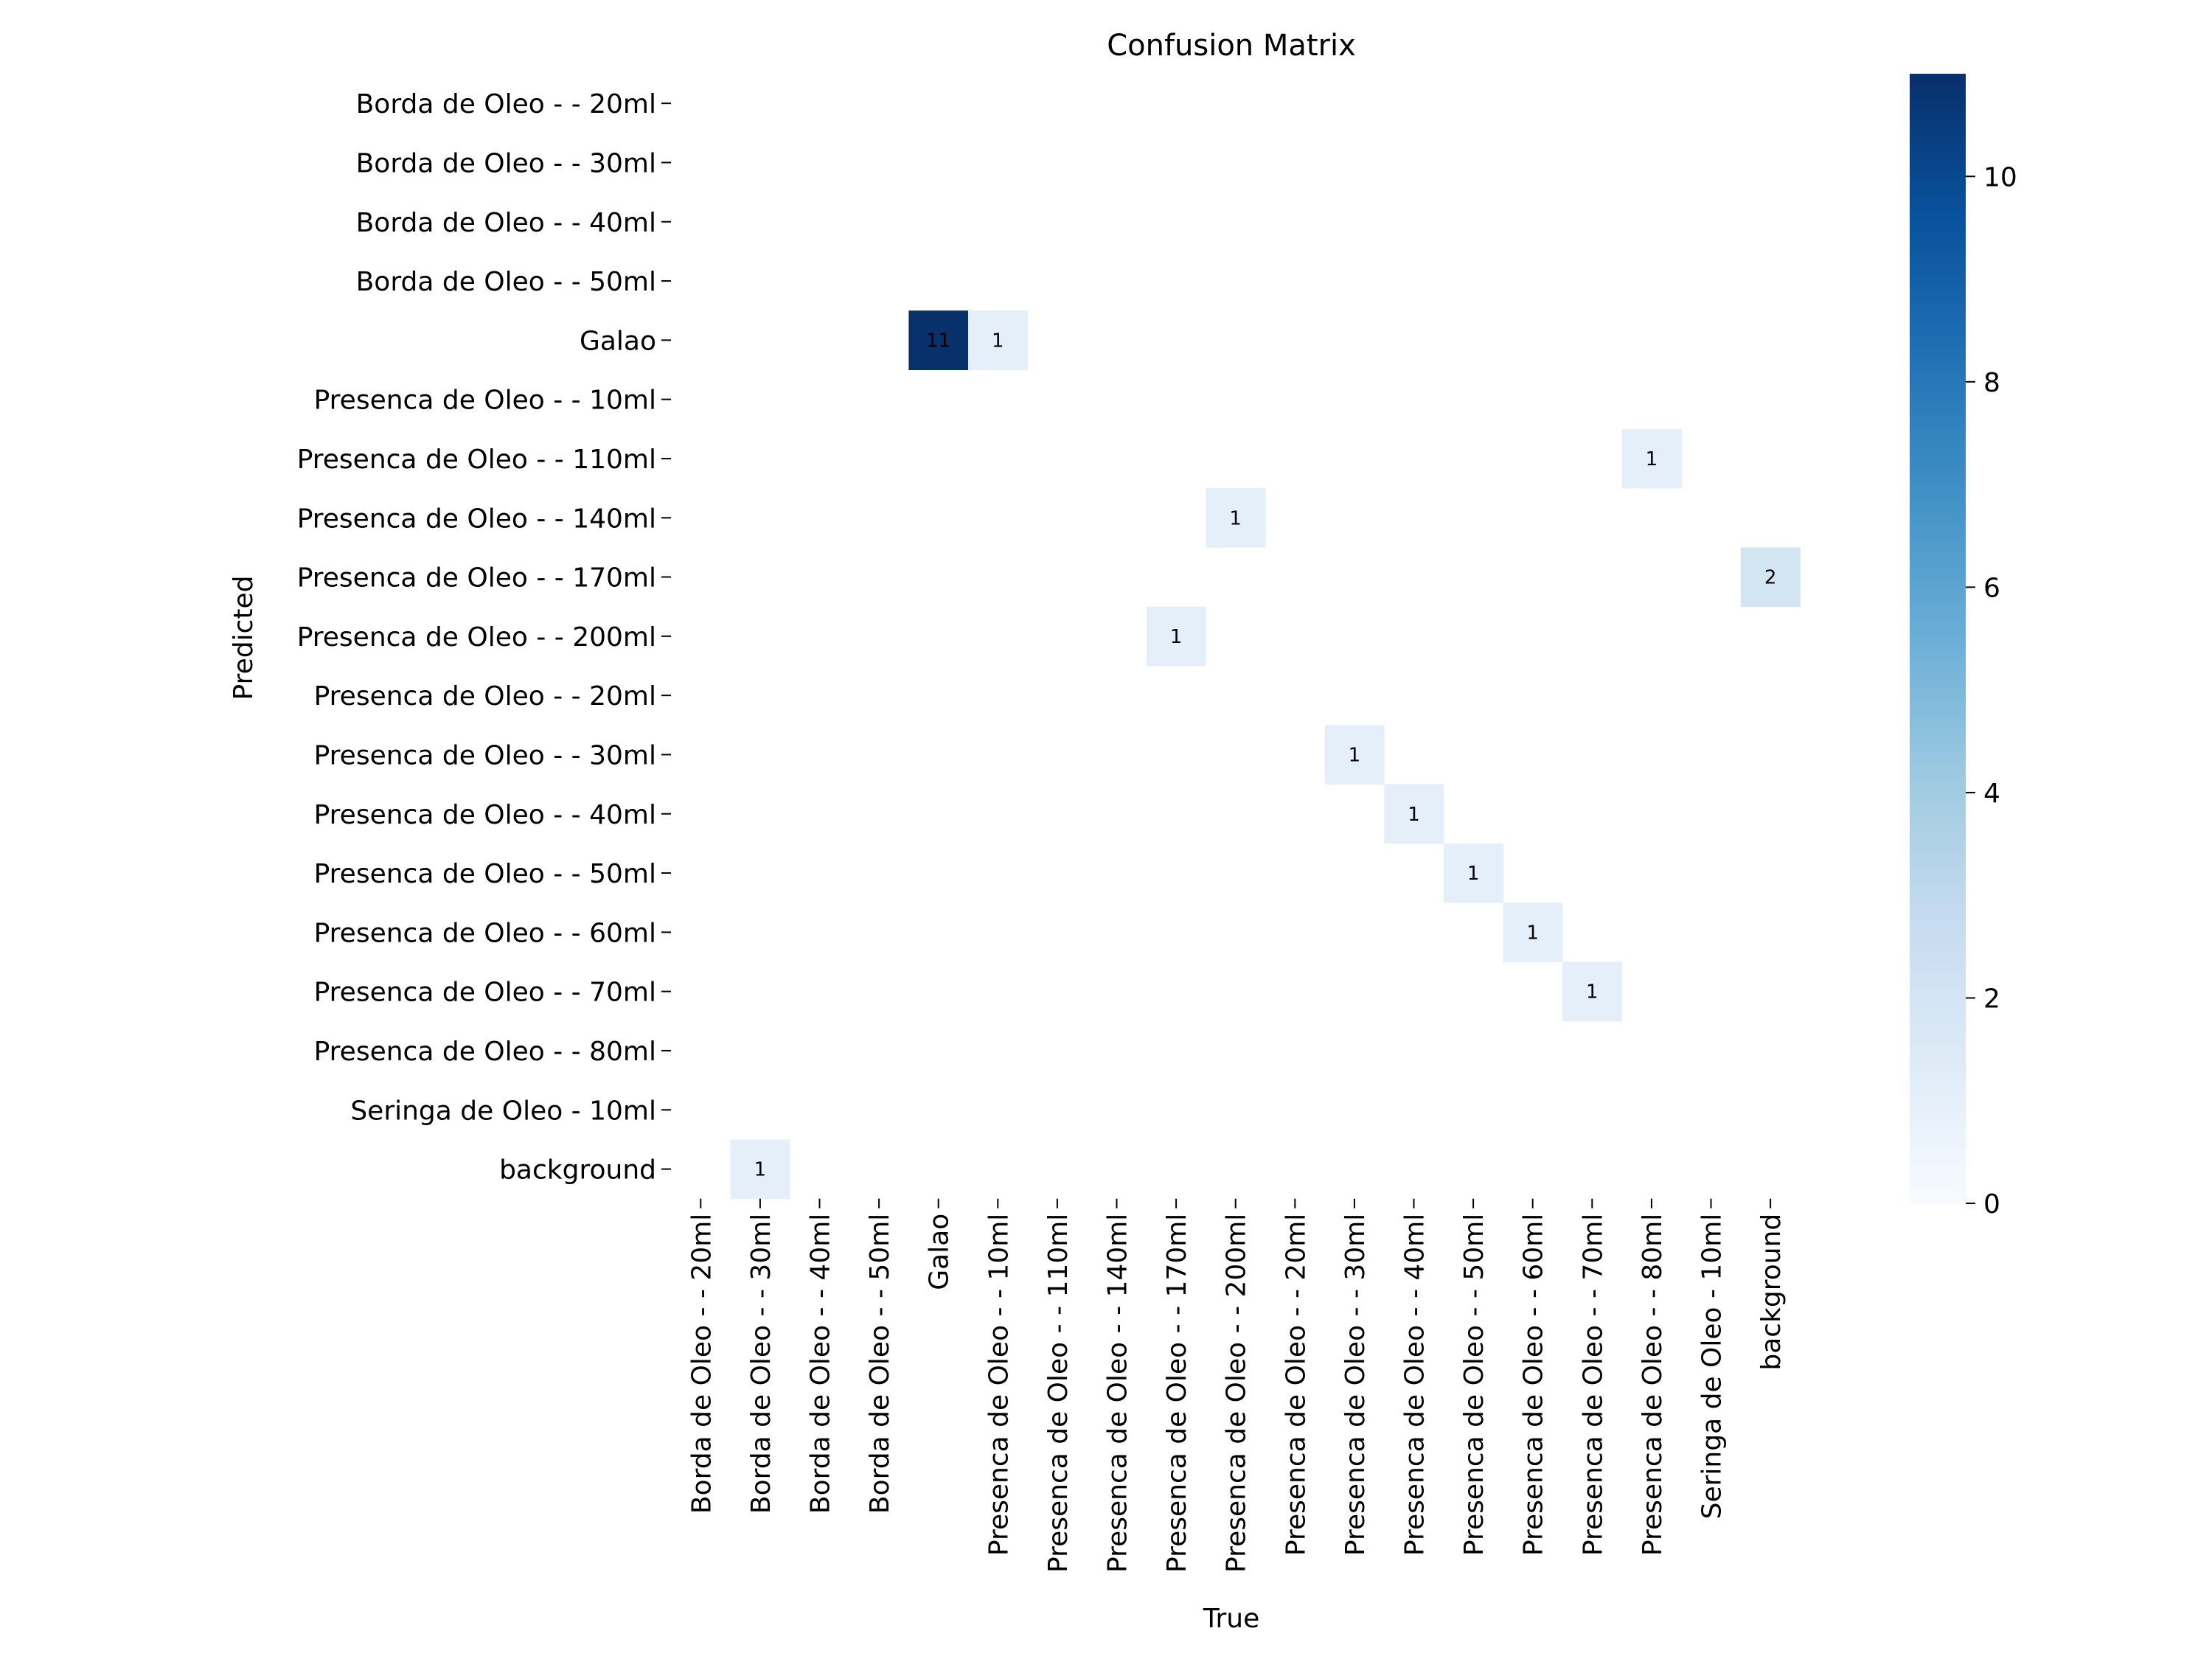 Image resolution: width=2212 pixels, height=1659 pixels. I want to click on x-tick-label: Borda de Oleo - - 40ml, so click(821, 1364).